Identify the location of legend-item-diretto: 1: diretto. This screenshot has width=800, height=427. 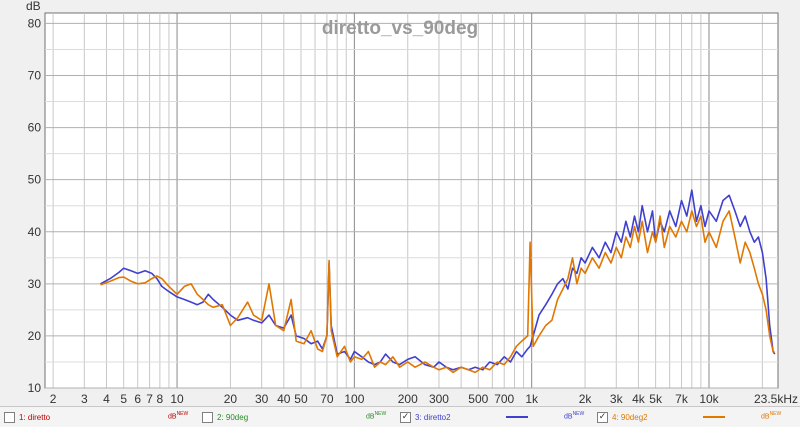
(29, 417).